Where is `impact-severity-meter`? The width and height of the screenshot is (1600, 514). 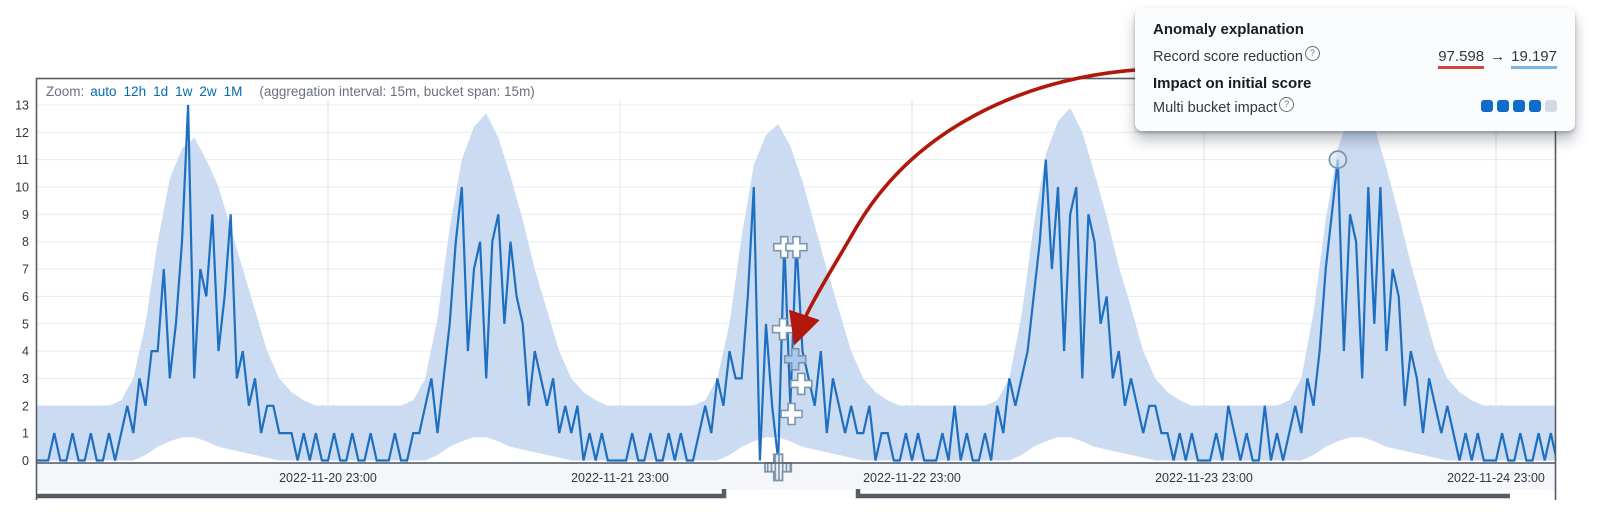
impact-severity-meter is located at coordinates (1519, 106).